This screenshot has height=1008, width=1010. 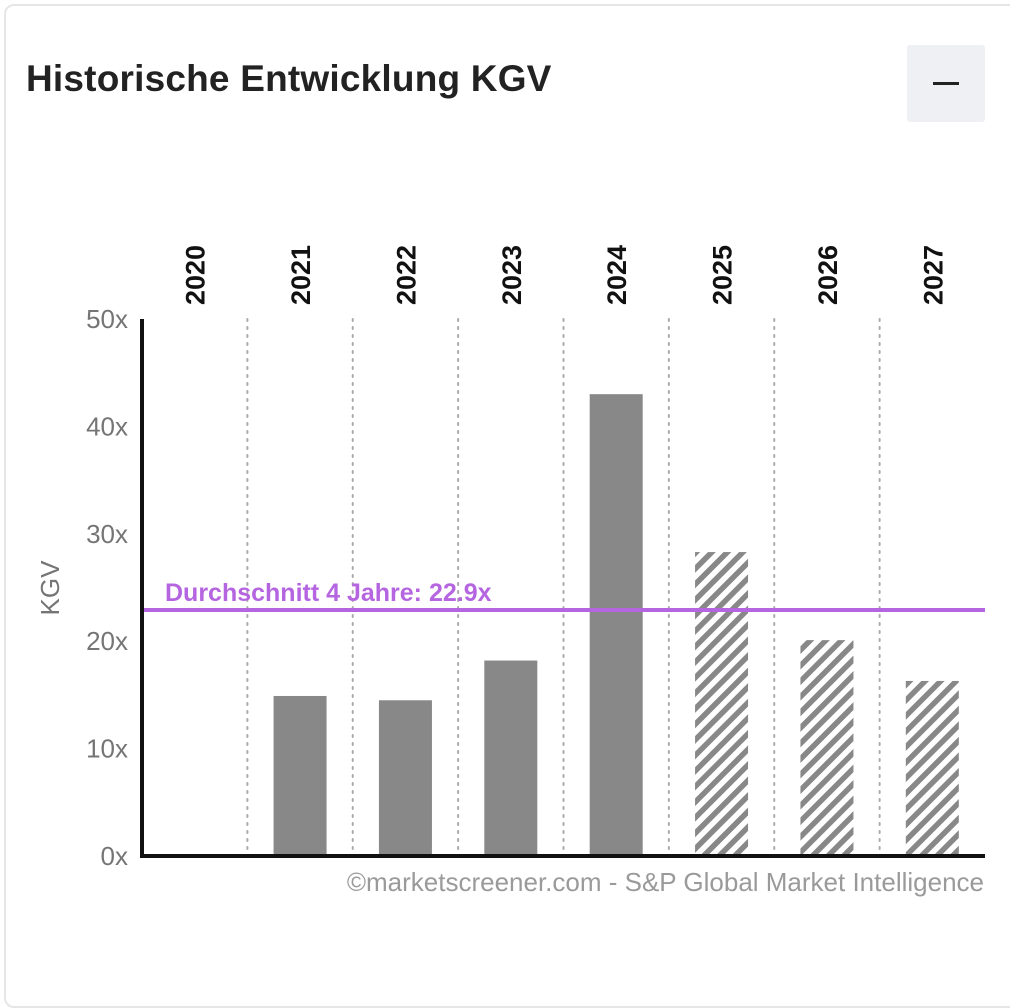 I want to click on y-tick-label: 30x, so click(x=107, y=534).